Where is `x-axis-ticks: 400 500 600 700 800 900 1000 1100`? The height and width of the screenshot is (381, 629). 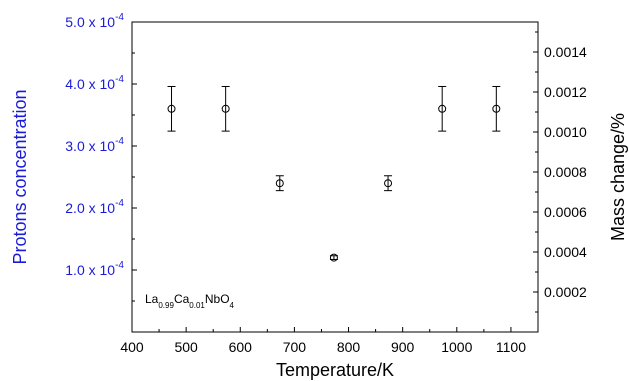 x-axis-ticks: 400 500 600 700 800 900 1000 1100 is located at coordinates (323, 341).